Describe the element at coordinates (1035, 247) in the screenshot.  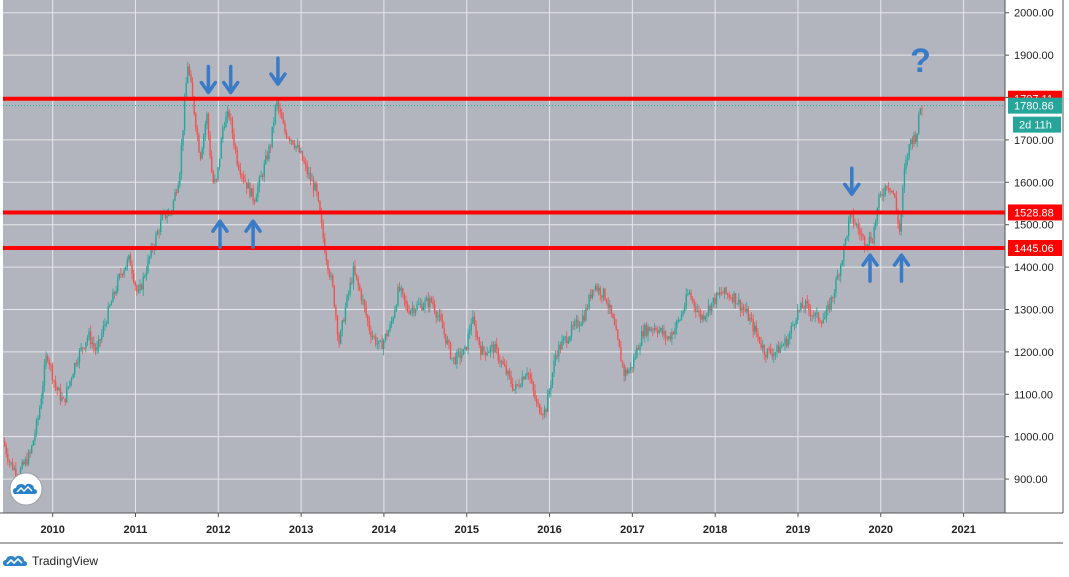
I see `level-price-tag: 1445.06` at that location.